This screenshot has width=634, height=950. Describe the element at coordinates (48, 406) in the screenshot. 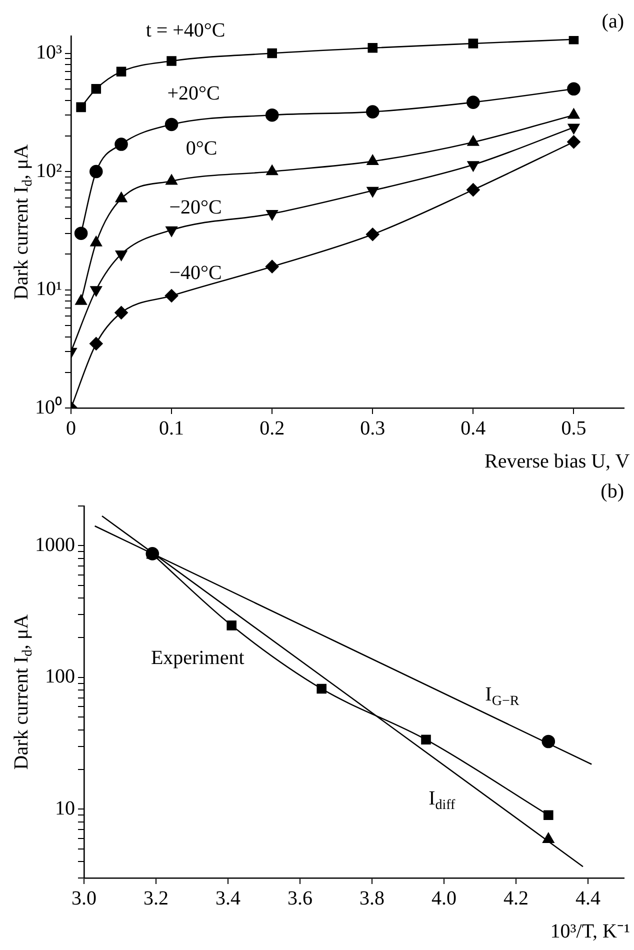

I see `y-tick-label: 10⁰` at that location.